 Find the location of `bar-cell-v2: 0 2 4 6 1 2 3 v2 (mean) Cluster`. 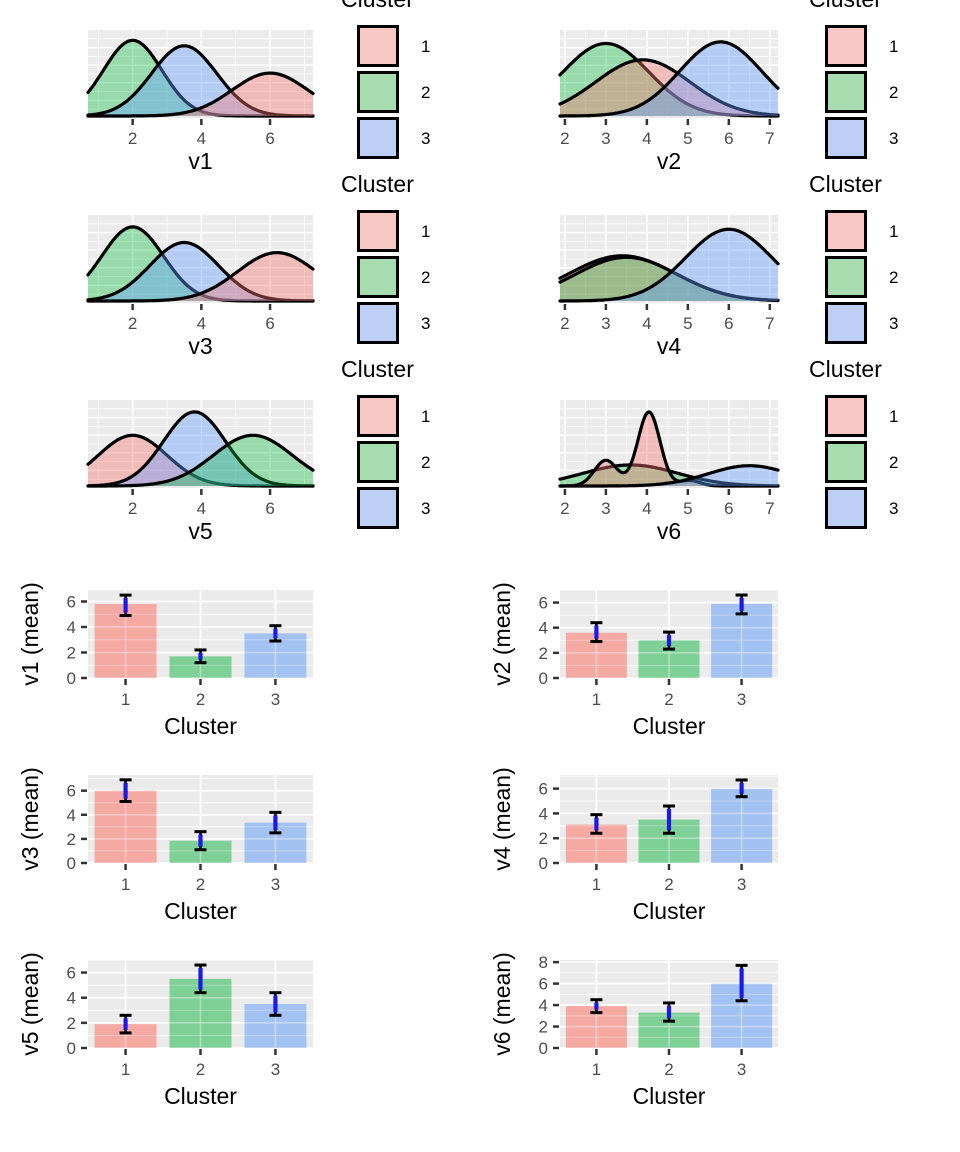

bar-cell-v2: 0 2 4 6 1 2 3 v2 (mean) Cluster is located at coordinates (720, 647).